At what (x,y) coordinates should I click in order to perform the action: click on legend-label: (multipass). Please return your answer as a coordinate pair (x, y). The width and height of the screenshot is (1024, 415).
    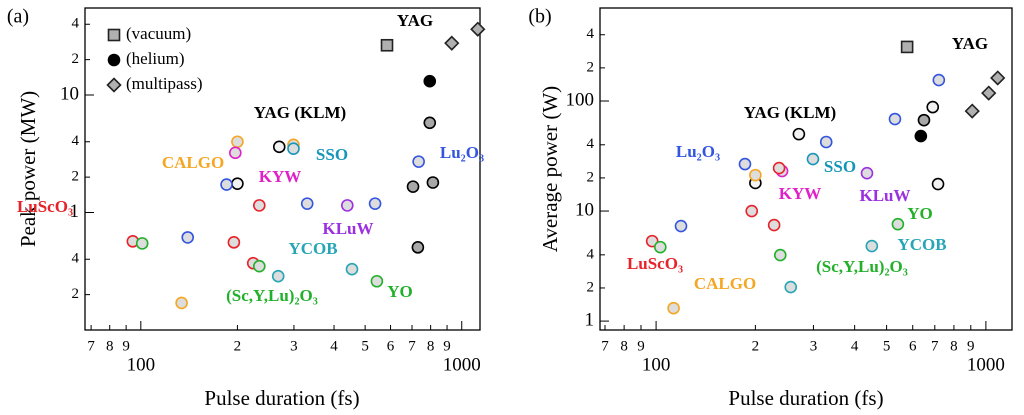
    Looking at the image, I should click on (164, 83).